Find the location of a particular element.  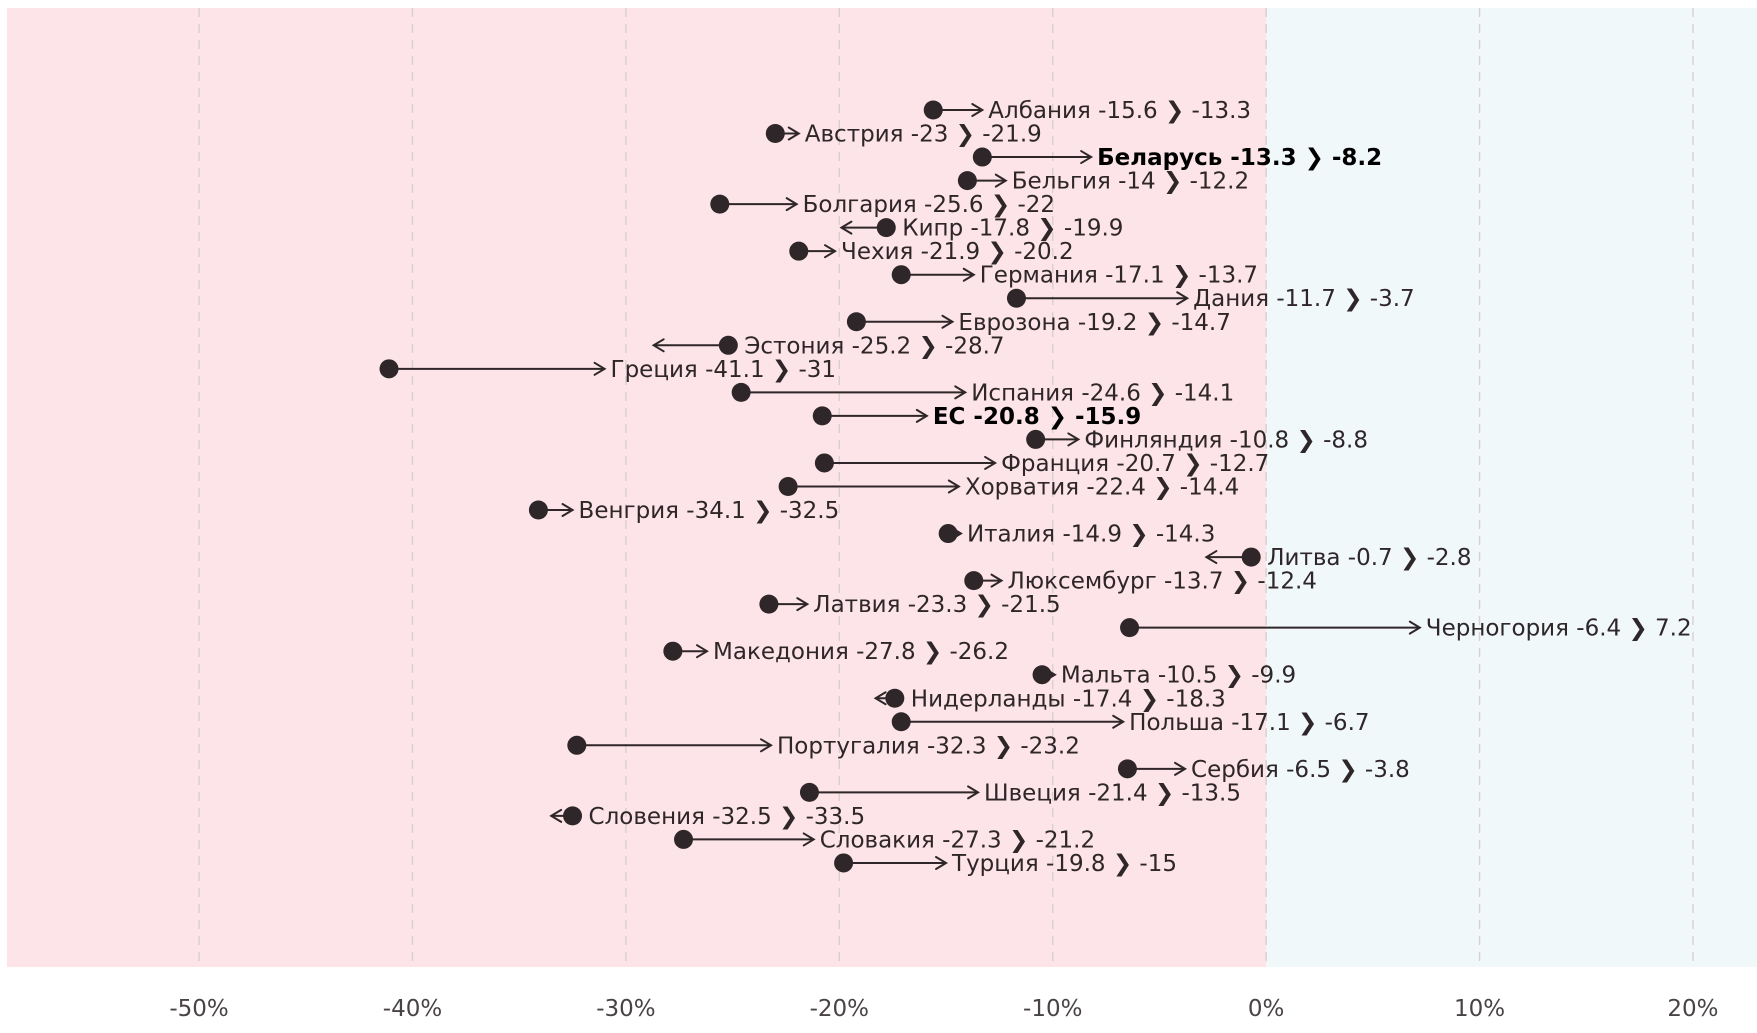

row-label: Латвия -23.3 ❯ -21.5 is located at coordinates (936, 605).